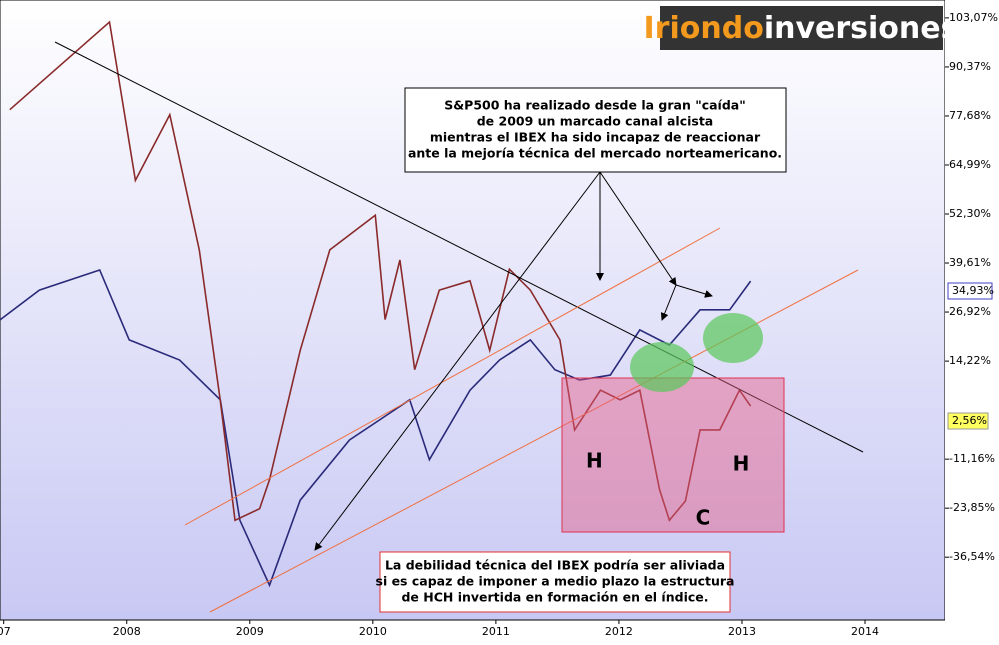  What do you see at coordinates (970, 262) in the screenshot?
I see `y-tick-label: 39,61%` at bounding box center [970, 262].